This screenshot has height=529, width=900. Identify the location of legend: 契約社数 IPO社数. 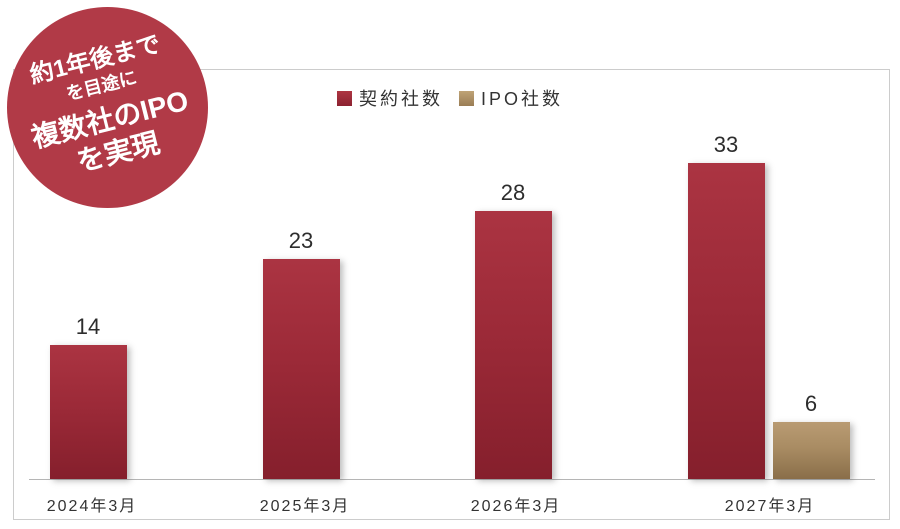
(450, 98).